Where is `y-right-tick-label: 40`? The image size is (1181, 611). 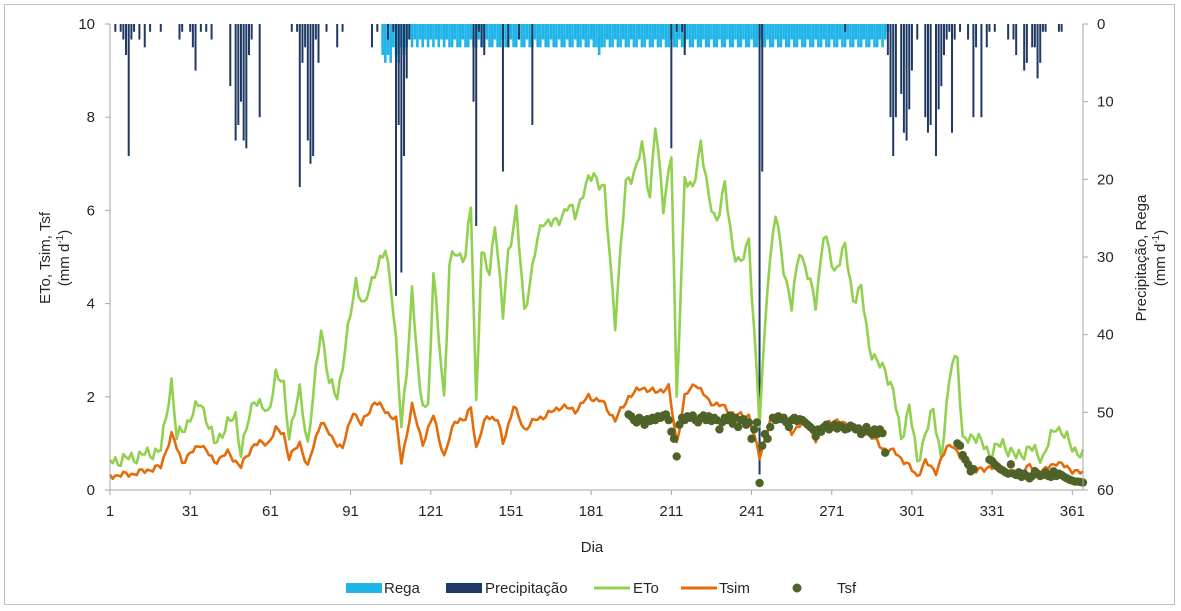 y-right-tick-label: 40 is located at coordinates (1105, 335).